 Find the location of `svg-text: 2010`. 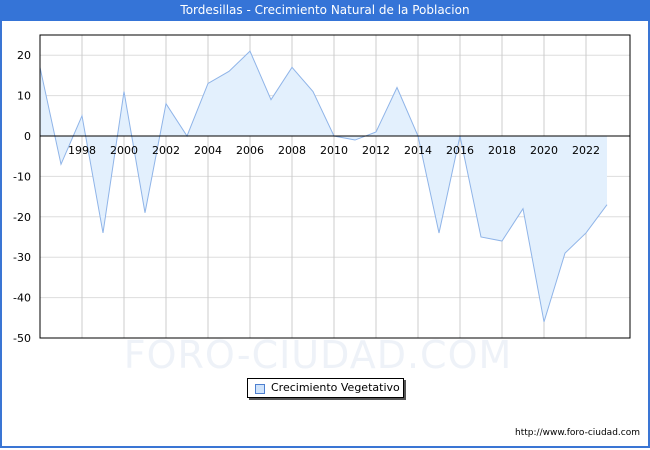

svg-text: 2010 is located at coordinates (334, 150).